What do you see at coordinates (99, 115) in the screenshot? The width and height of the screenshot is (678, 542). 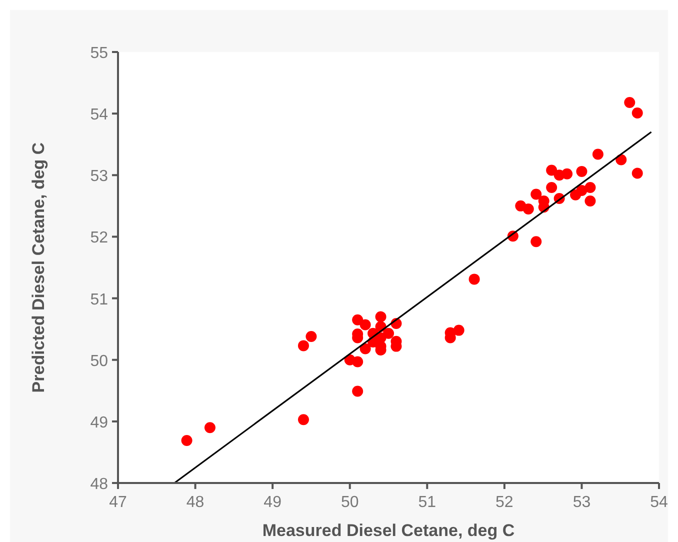 I see `y-tick-label: 54` at bounding box center [99, 115].